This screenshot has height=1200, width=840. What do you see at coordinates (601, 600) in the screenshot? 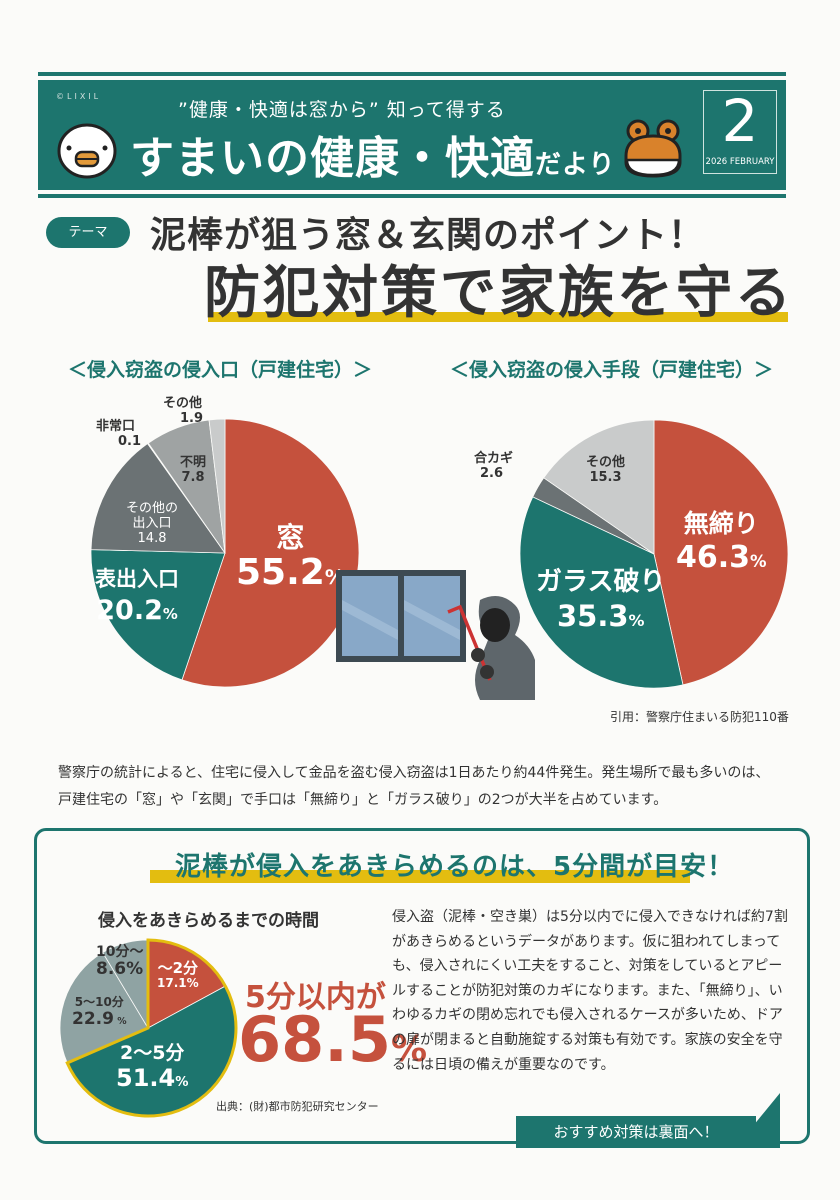
I see `pie2-label-glass-break: ガラス破り 35.3%` at bounding box center [601, 600].